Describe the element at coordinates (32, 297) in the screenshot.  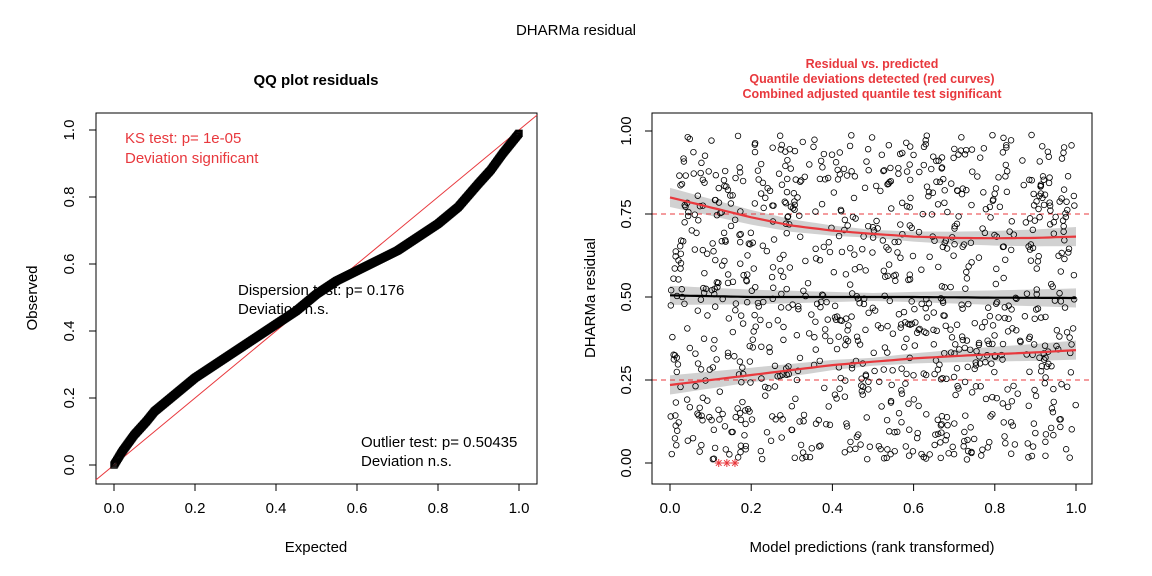
I see `qq-y-label: Observed` at that location.